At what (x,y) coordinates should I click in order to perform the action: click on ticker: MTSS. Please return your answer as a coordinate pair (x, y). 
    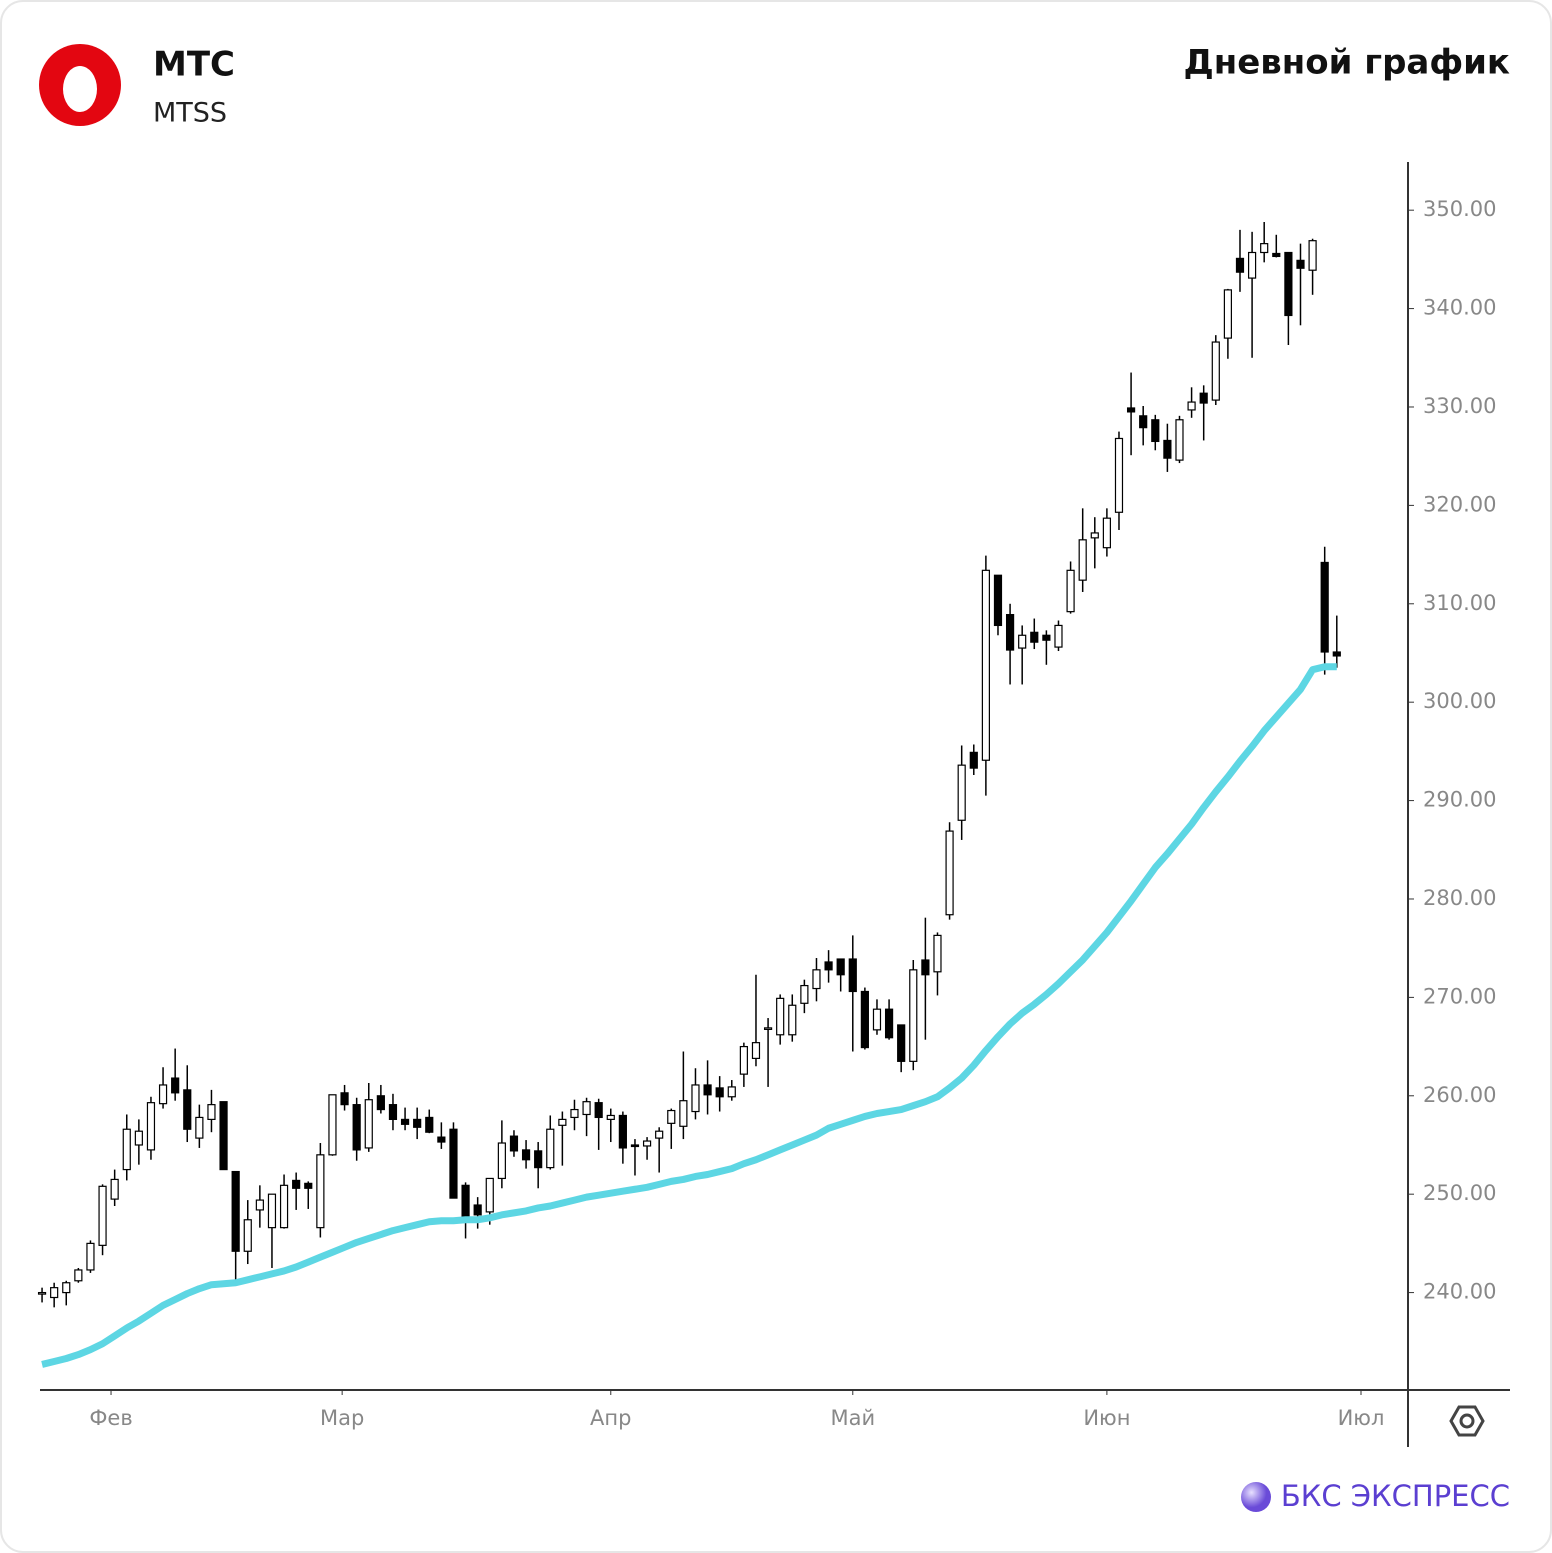
    Looking at the image, I should click on (190, 113).